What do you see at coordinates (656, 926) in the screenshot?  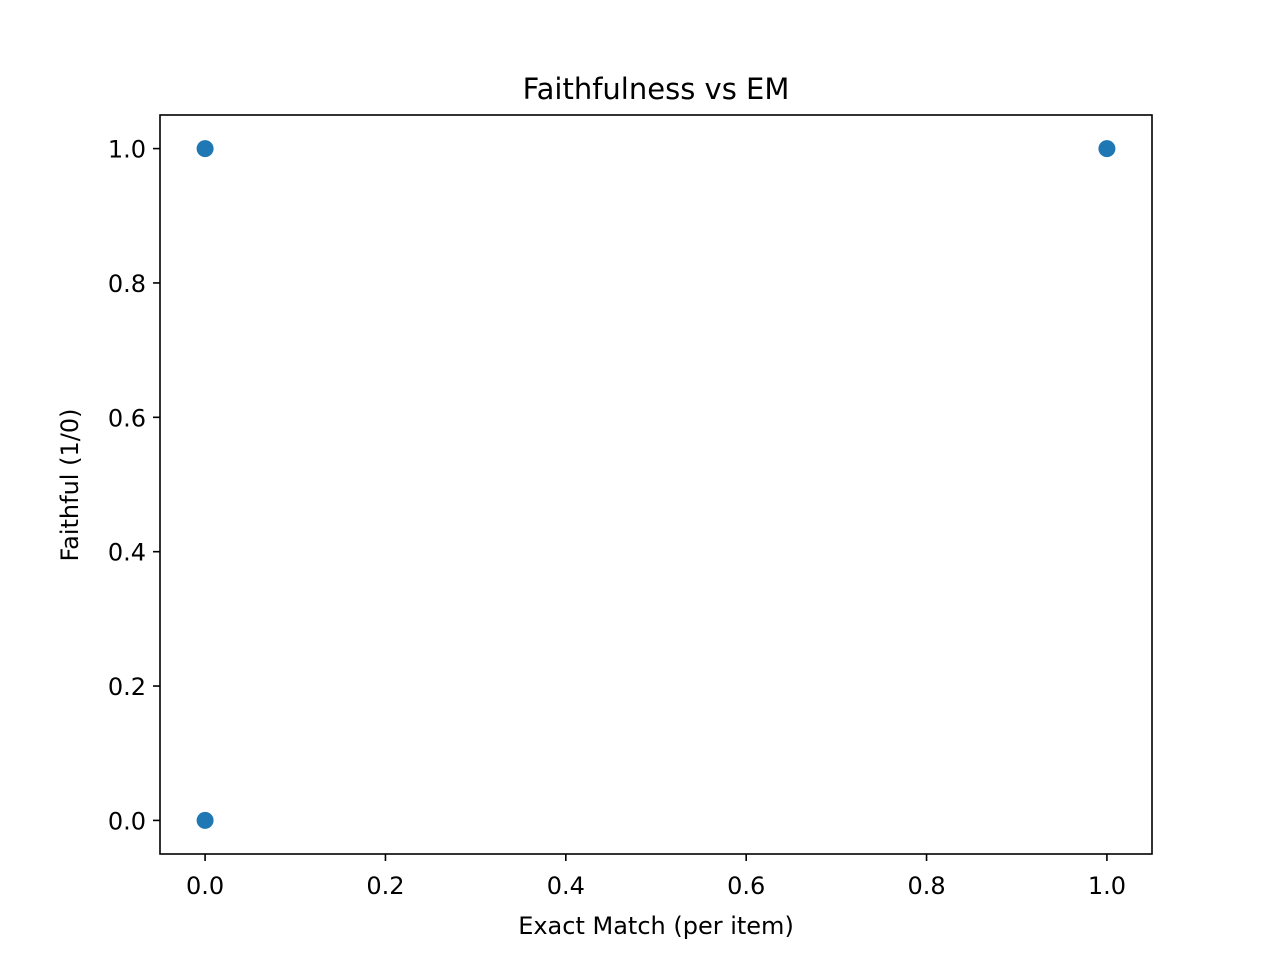 I see `x-axis-label: Exact Match (per item)` at bounding box center [656, 926].